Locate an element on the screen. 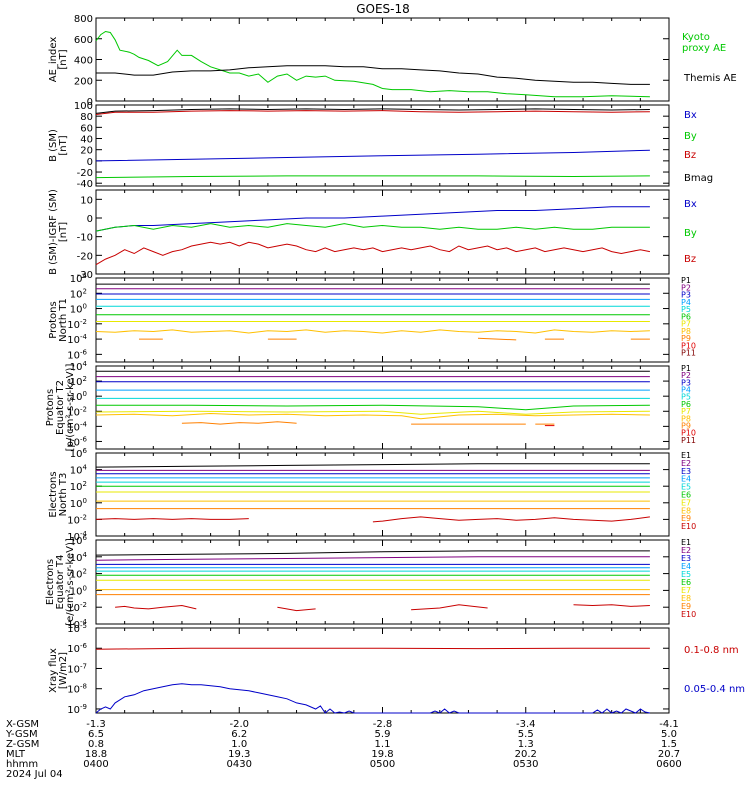 This screenshot has height=800, width=750. legend-label: P7 is located at coordinates (686, 324).